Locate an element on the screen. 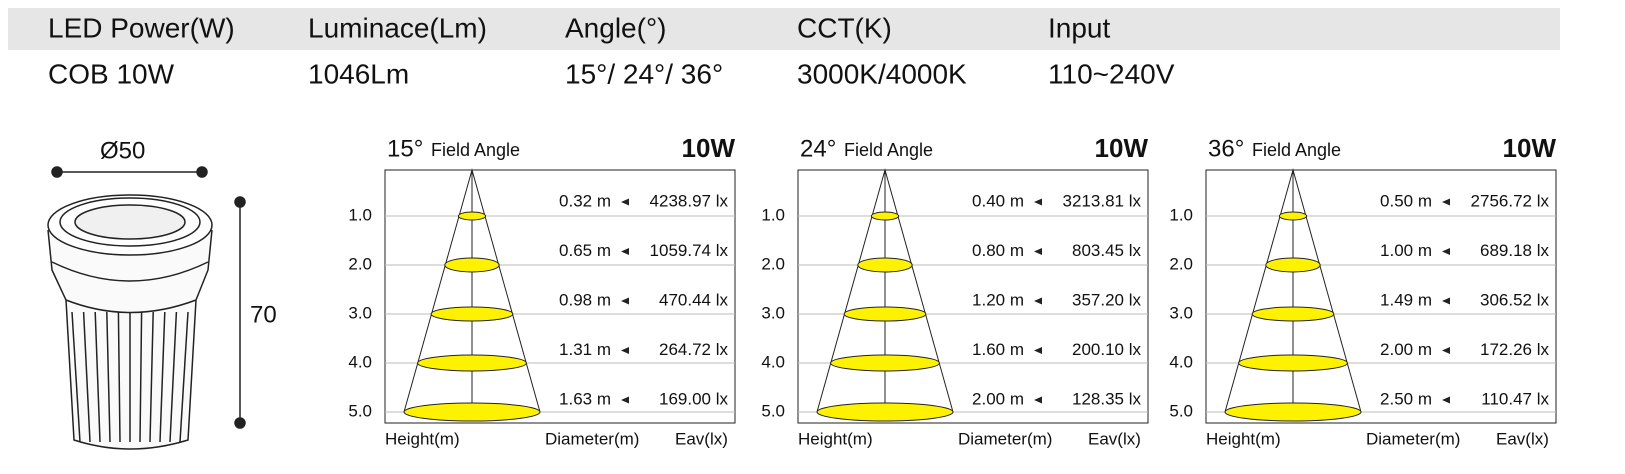 The height and width of the screenshot is (474, 1625). diameter: 0.50 m is located at coordinates (1406, 200).